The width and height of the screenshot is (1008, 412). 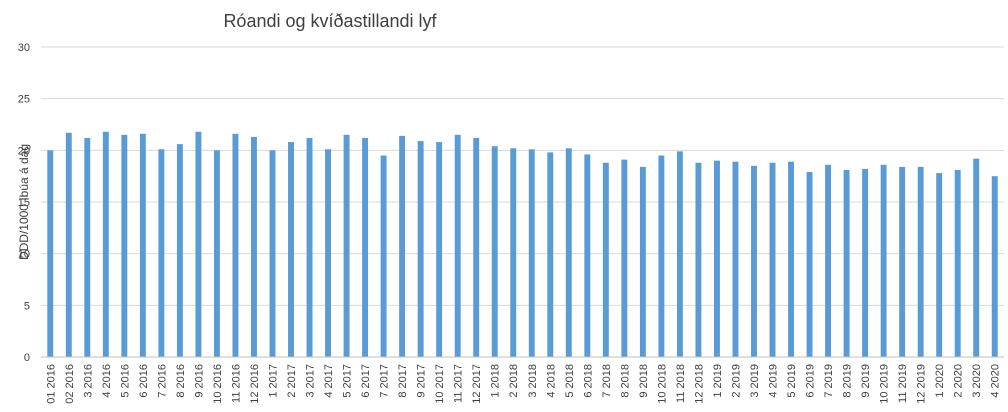 What do you see at coordinates (477, 384) in the screenshot?
I see `x-tick-label: 12 2017` at bounding box center [477, 384].